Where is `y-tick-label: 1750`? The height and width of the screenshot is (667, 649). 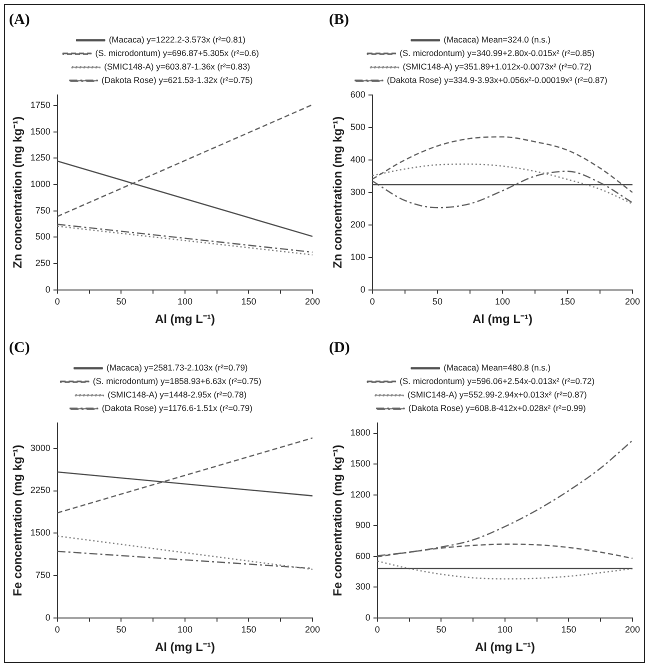 y-tick-label: 1750 is located at coordinates (40, 105).